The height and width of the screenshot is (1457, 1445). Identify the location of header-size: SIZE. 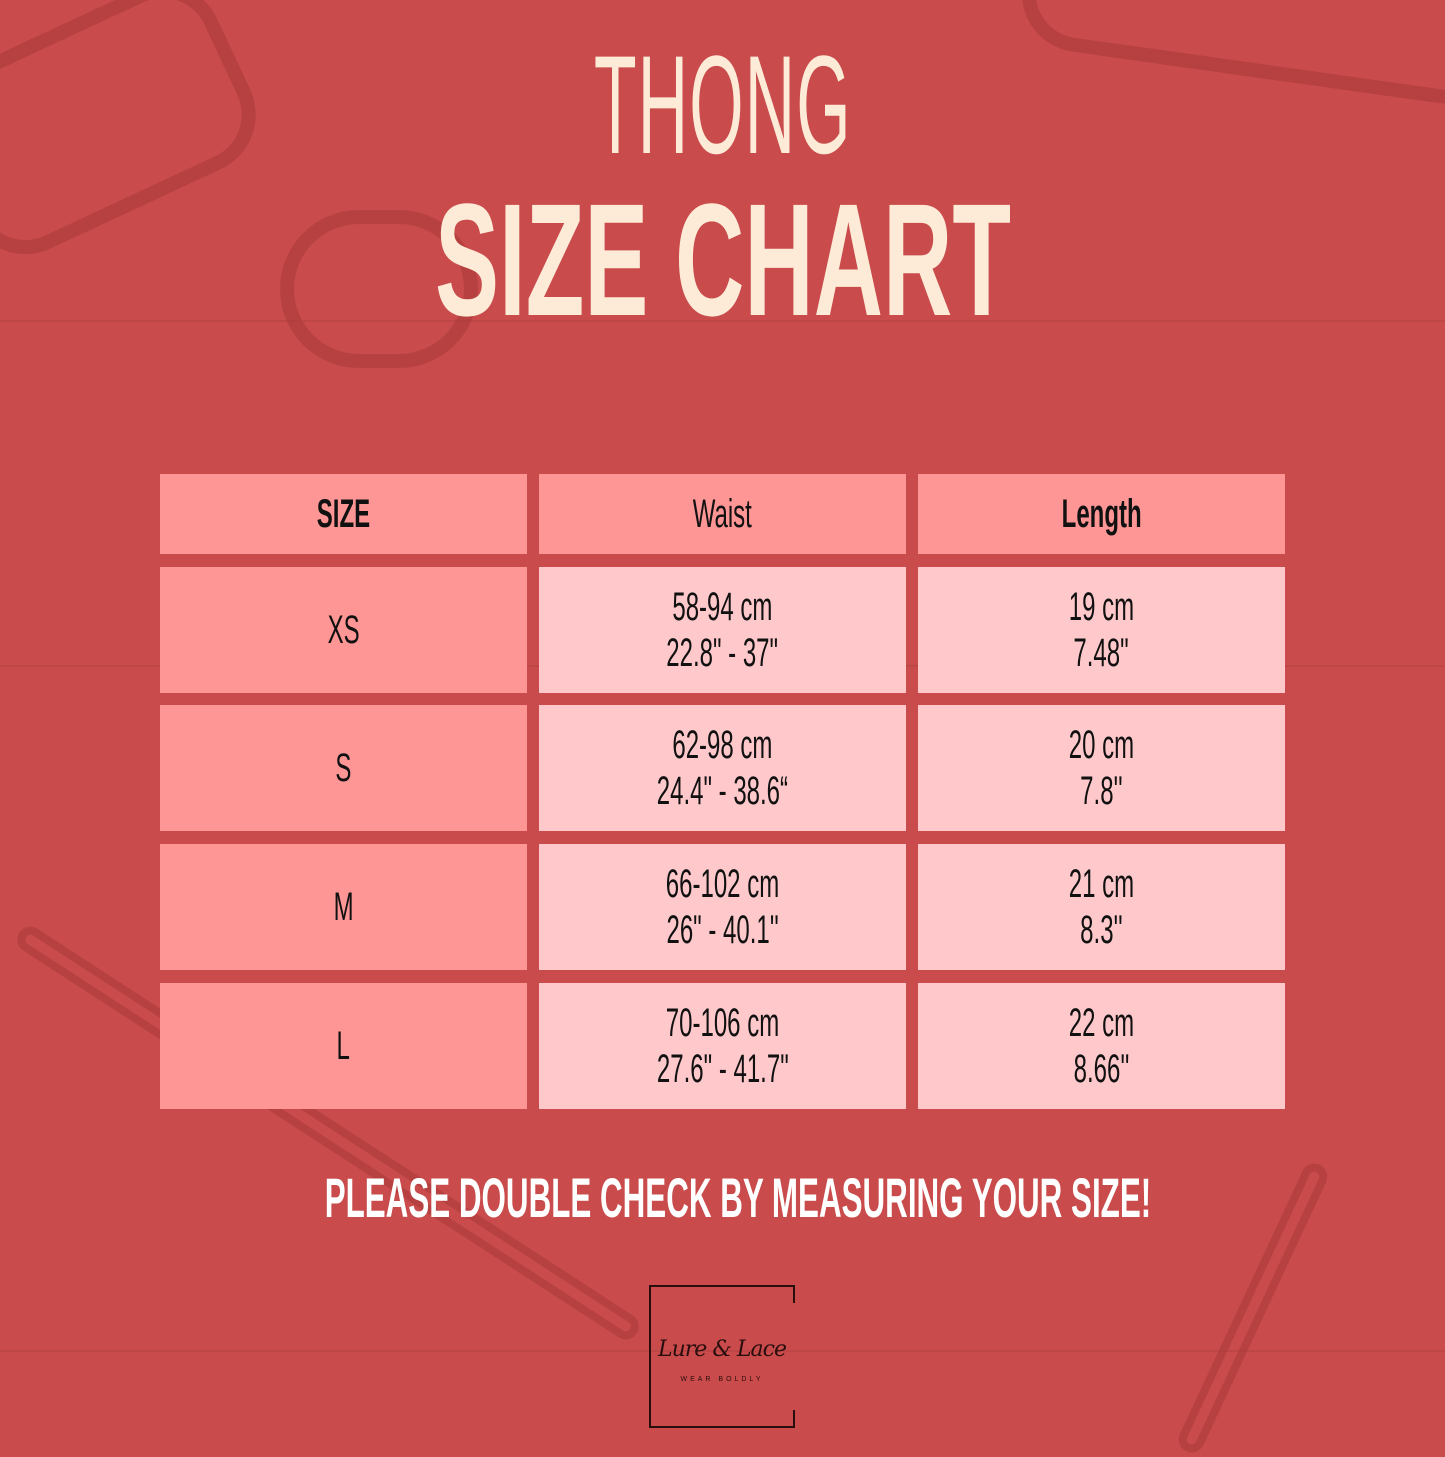
(343, 514).